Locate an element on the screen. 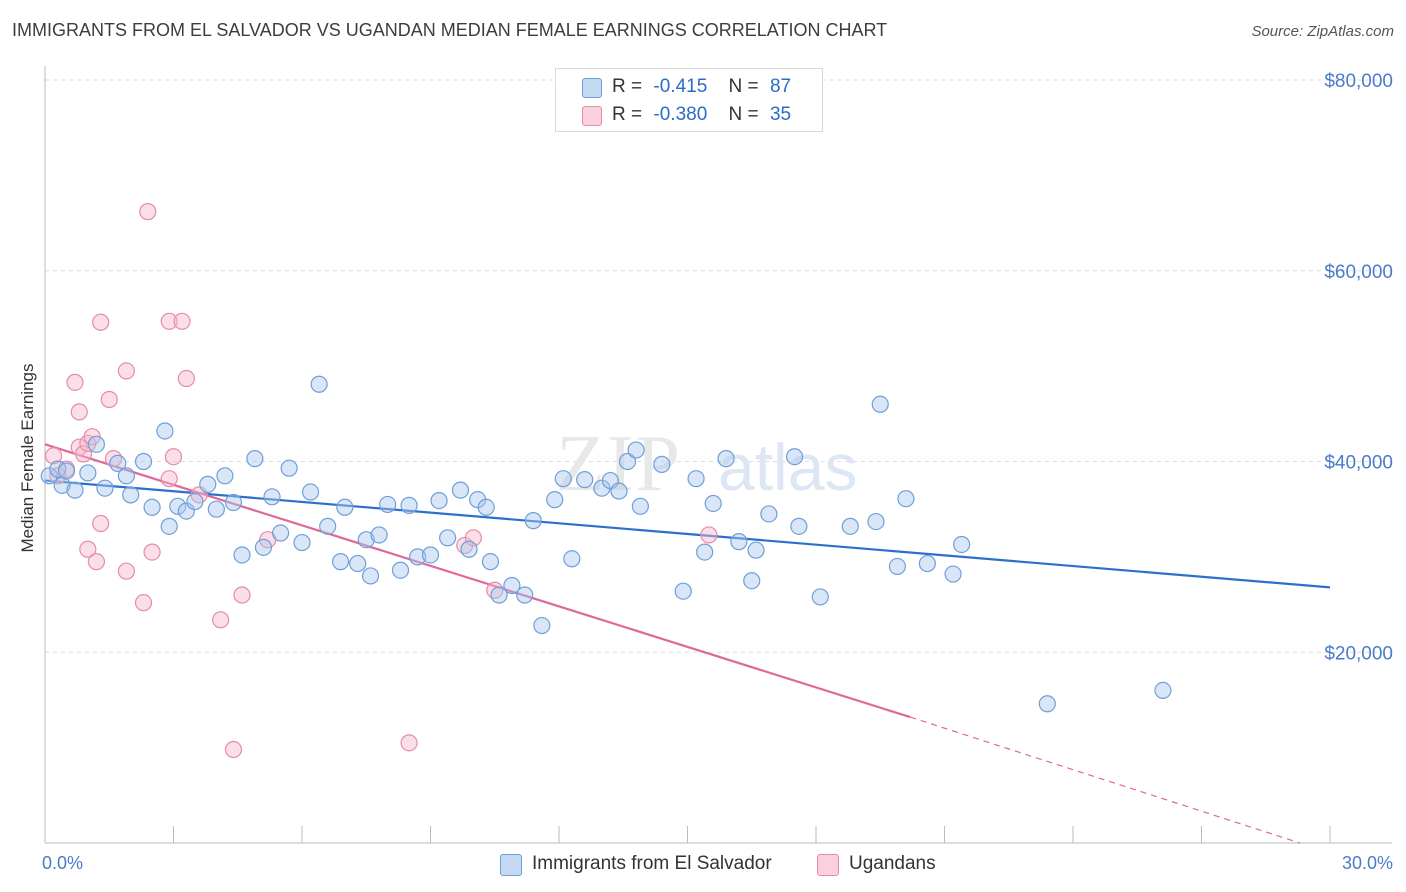 Image resolution: width=1406 pixels, height=892 pixels. legend-n-value: 35 is located at coordinates (780, 114).